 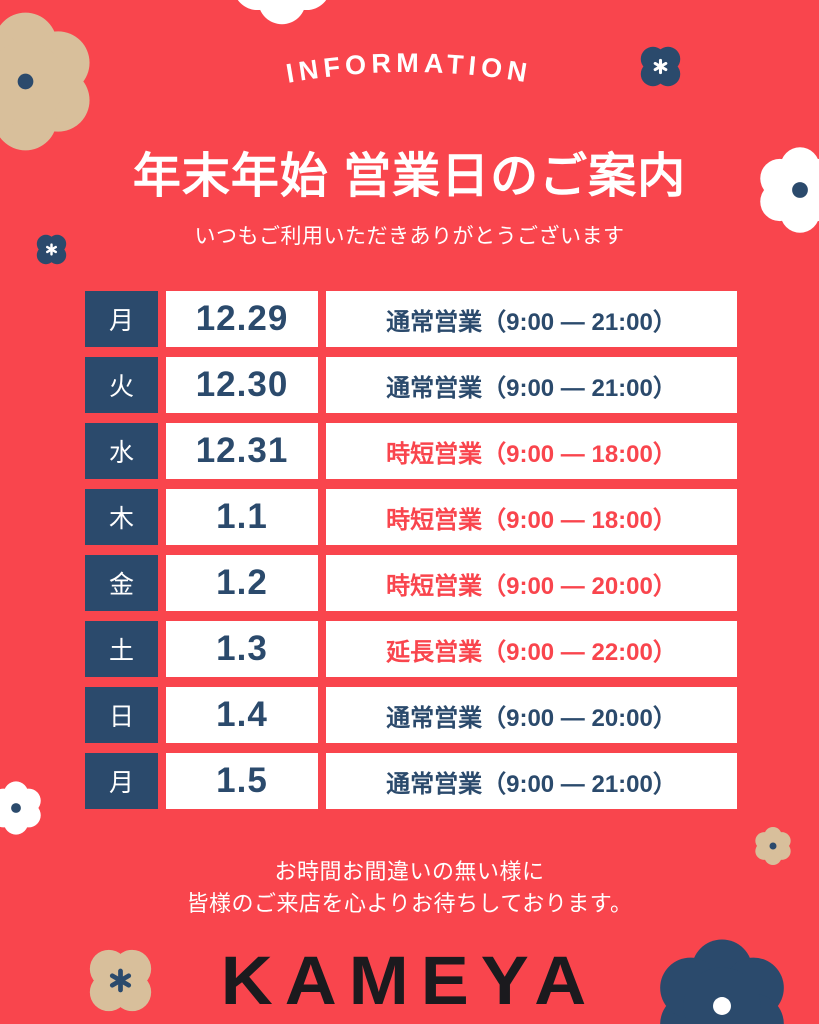 I want to click on schedule-row: 火 12.30 通常営業 （9:00 ― 21:00）, so click(x=411, y=385).